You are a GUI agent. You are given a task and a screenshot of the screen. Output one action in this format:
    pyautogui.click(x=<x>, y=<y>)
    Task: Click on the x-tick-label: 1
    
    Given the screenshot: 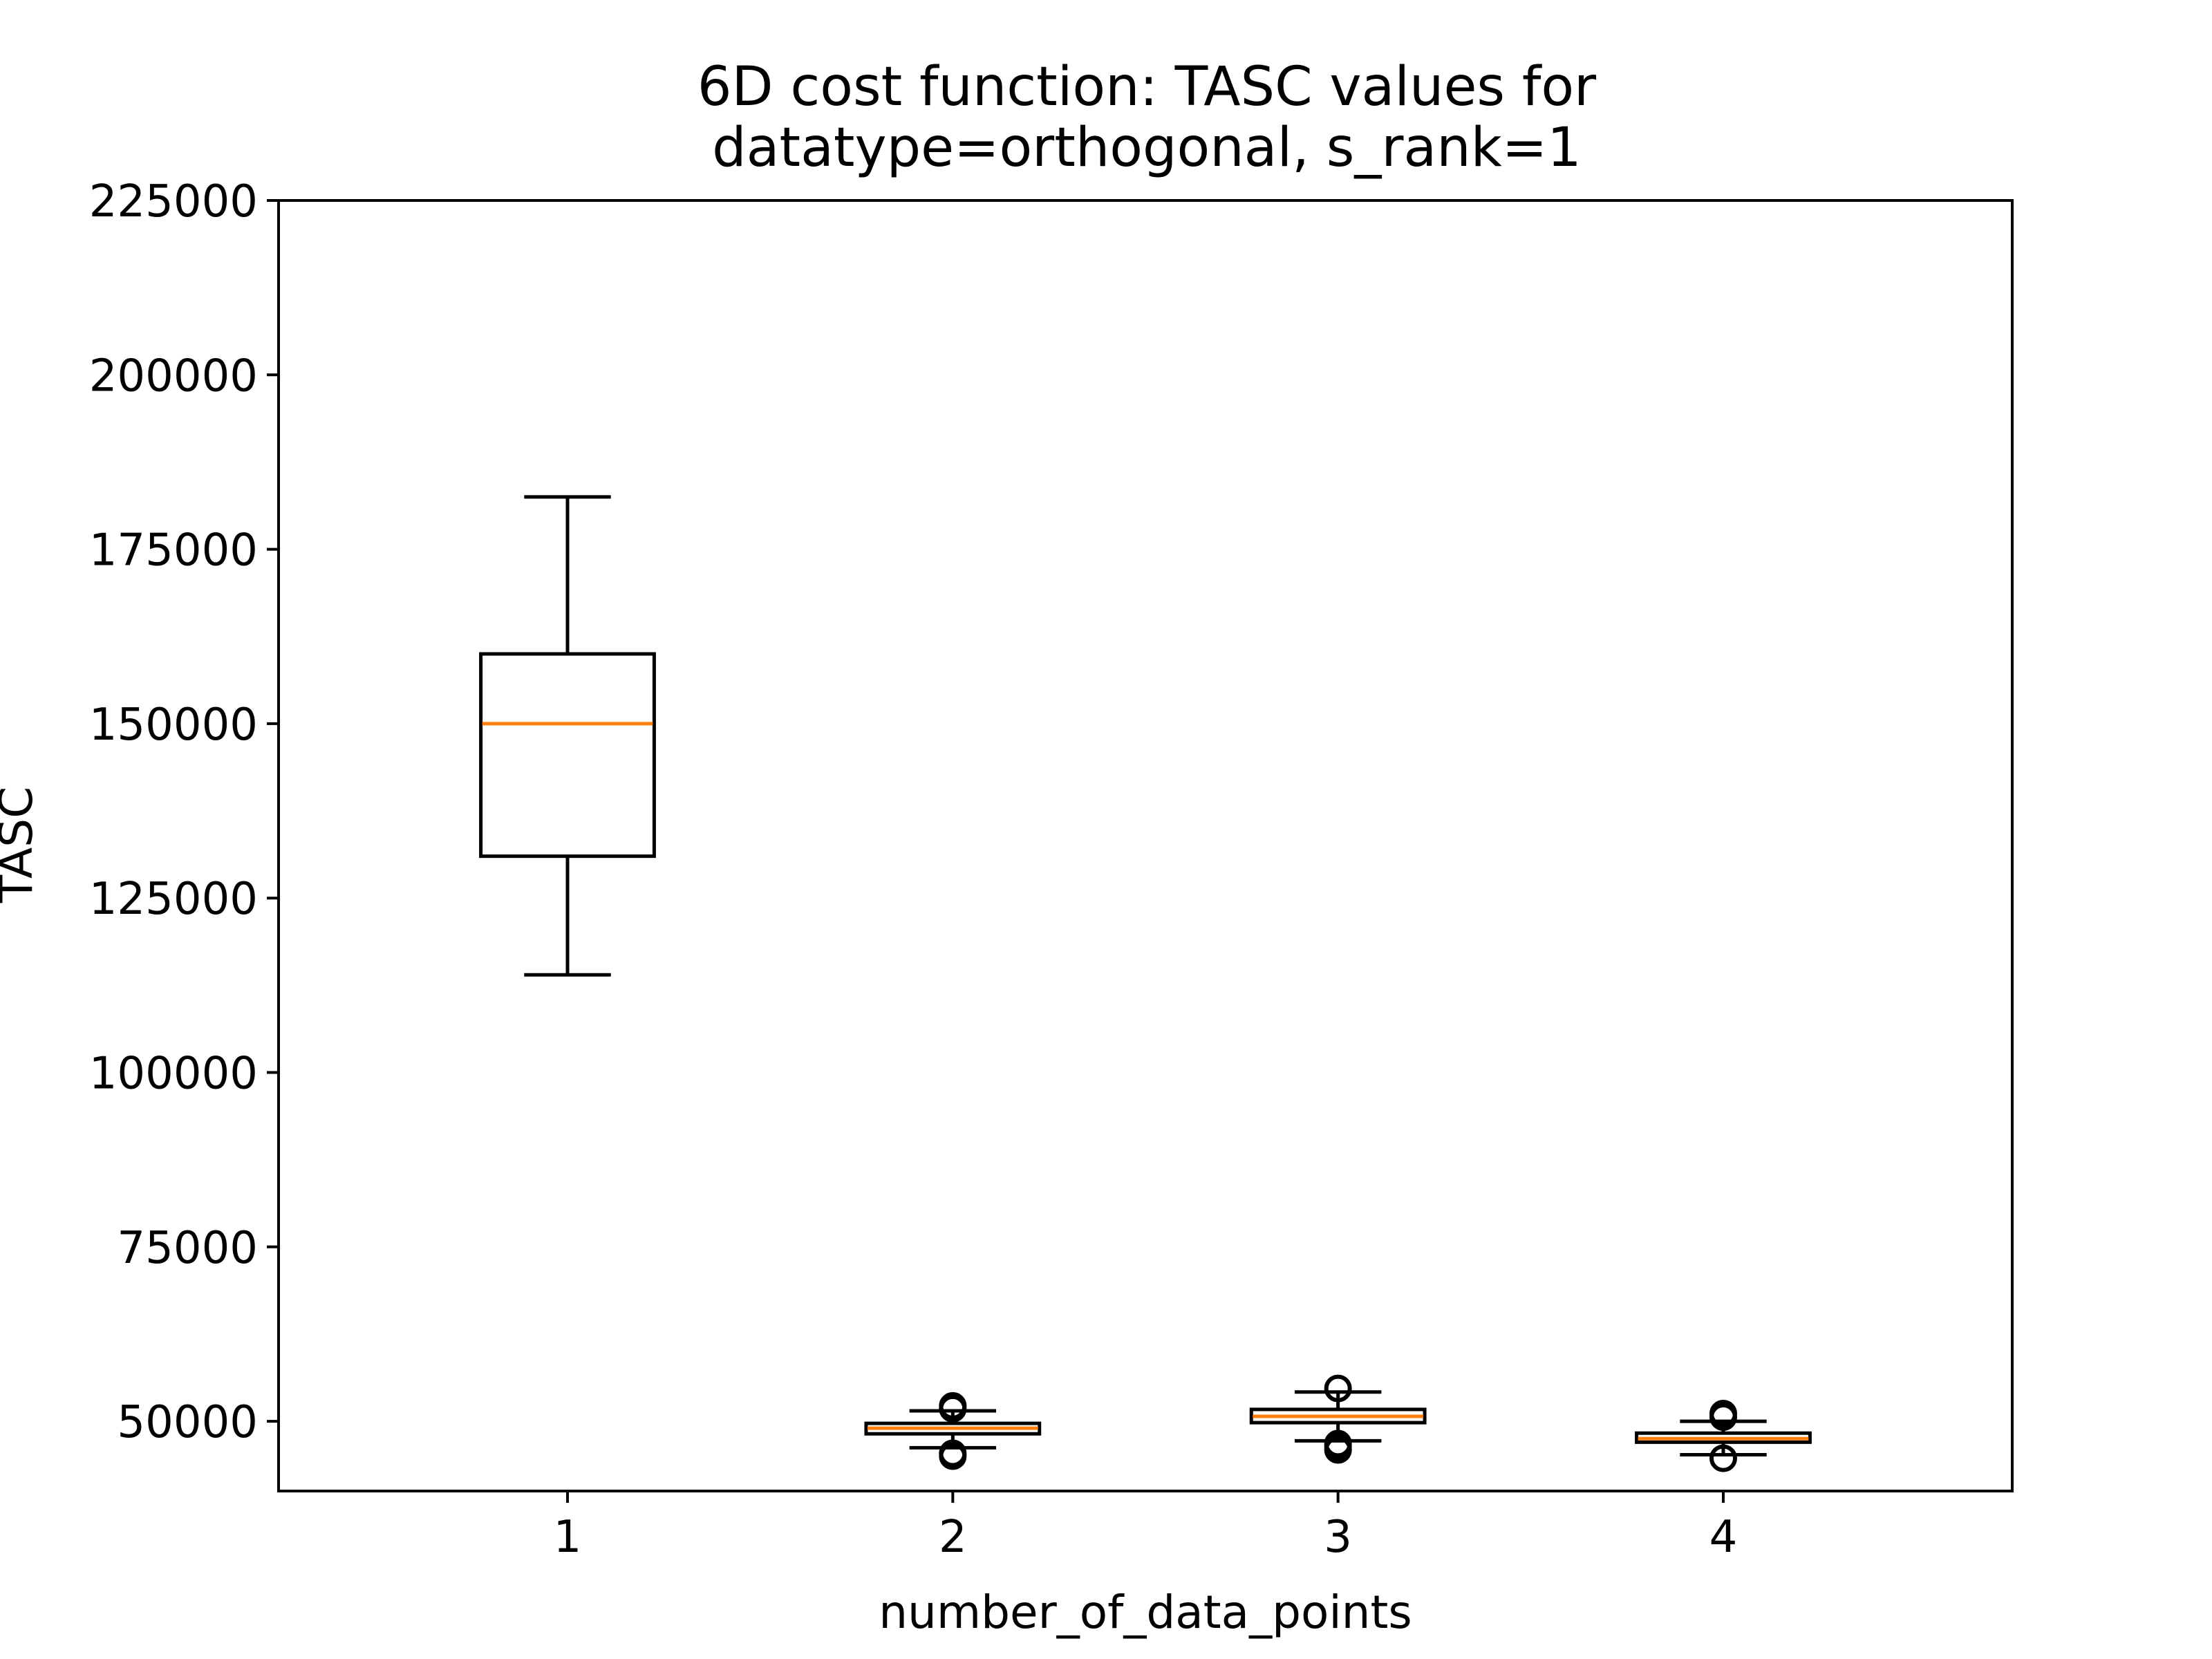 What is the action you would take?
    pyautogui.click(x=568, y=1537)
    